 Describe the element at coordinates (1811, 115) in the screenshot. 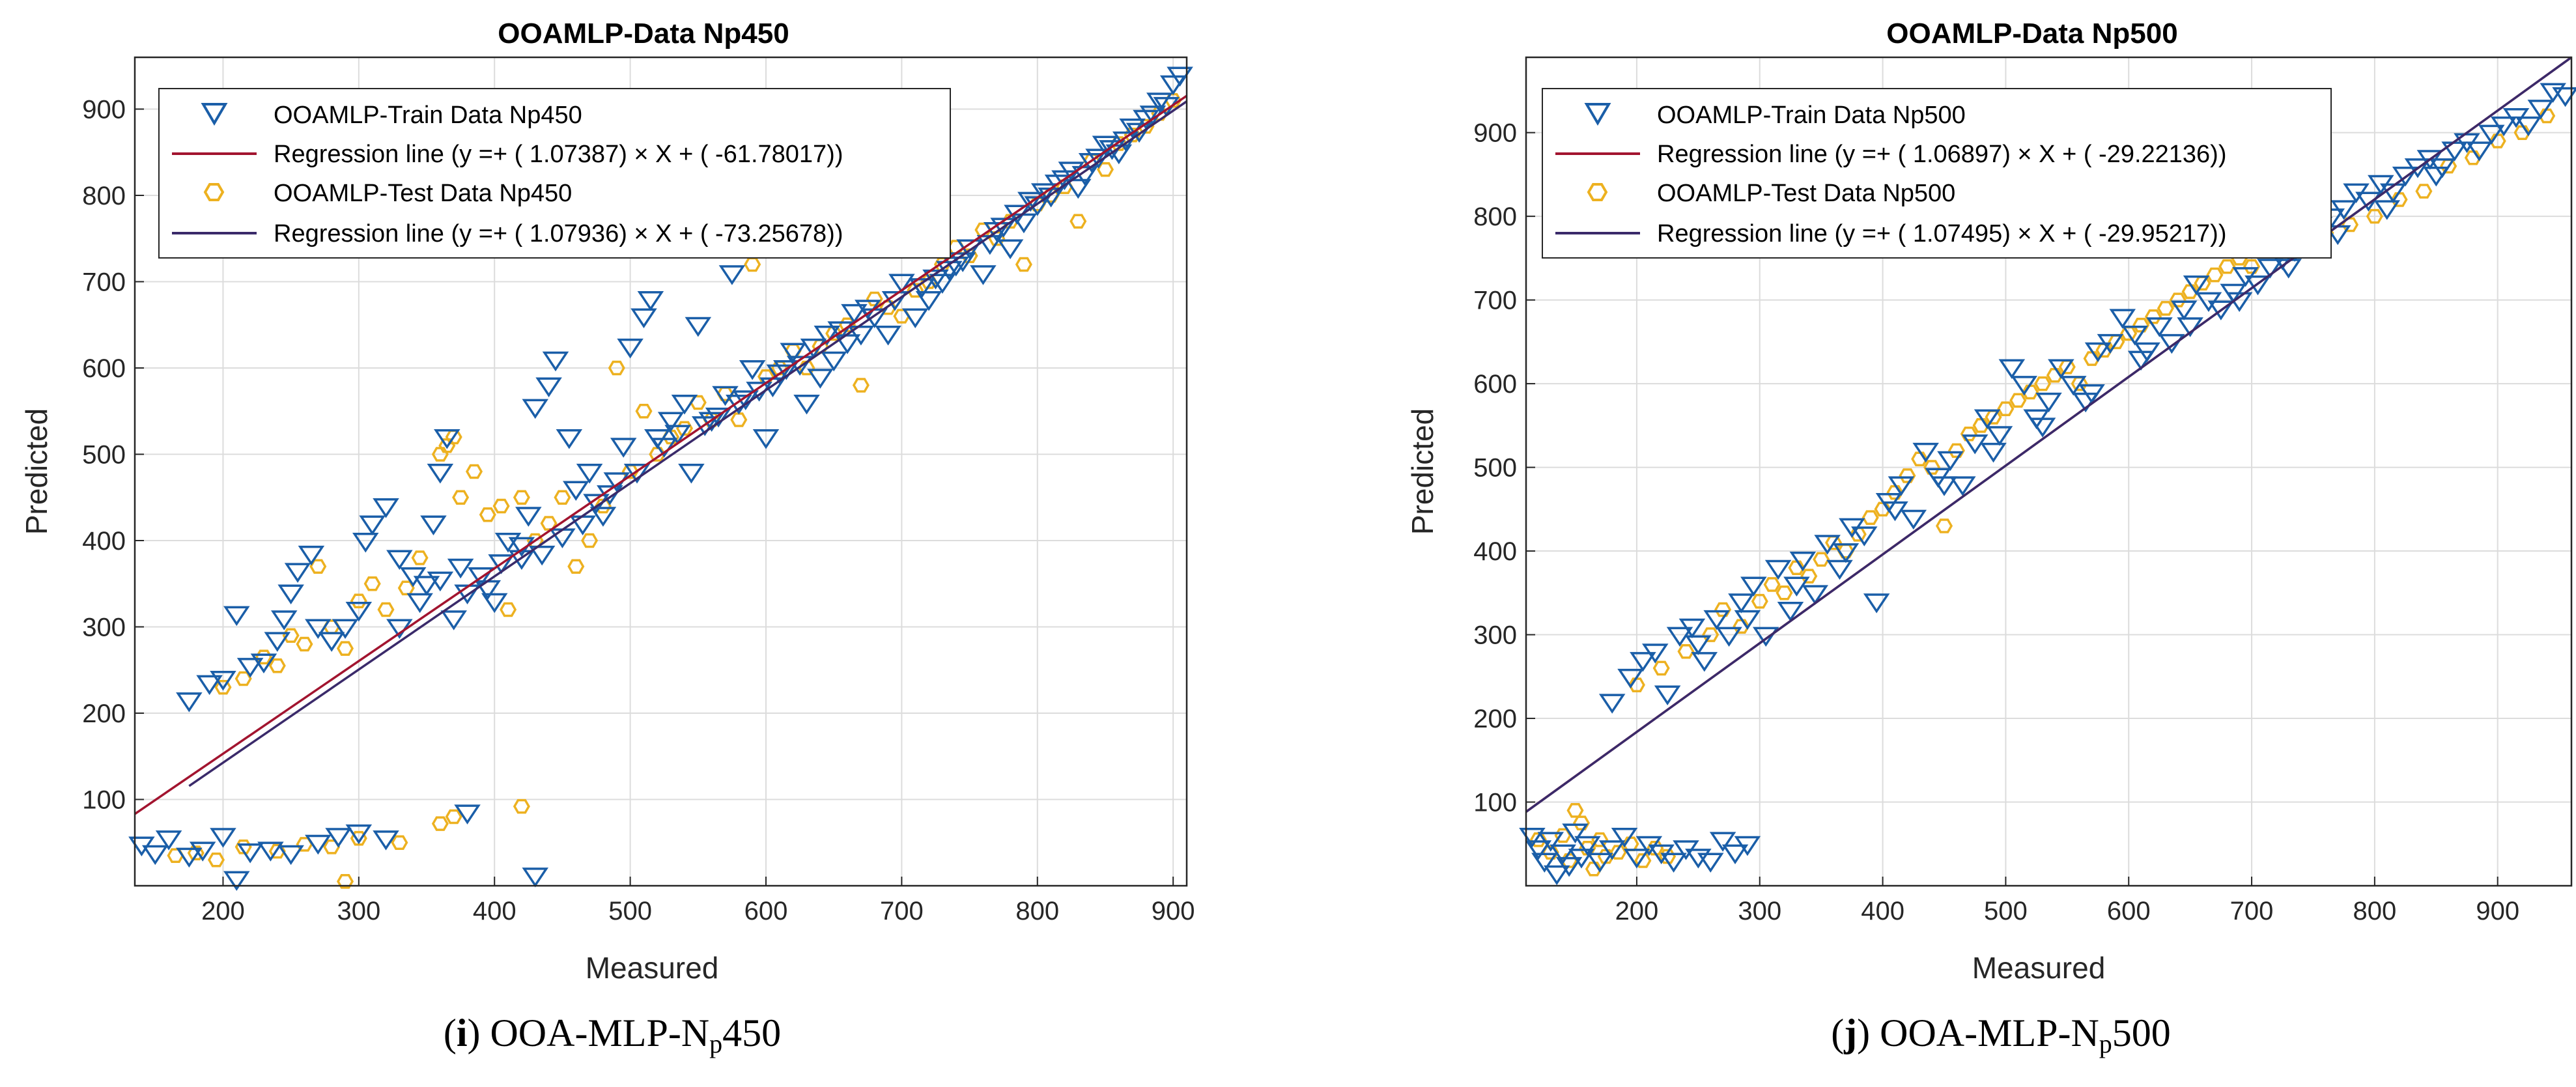

I see `legend-entry-train: OOAMLP-Train Data Np500` at that location.